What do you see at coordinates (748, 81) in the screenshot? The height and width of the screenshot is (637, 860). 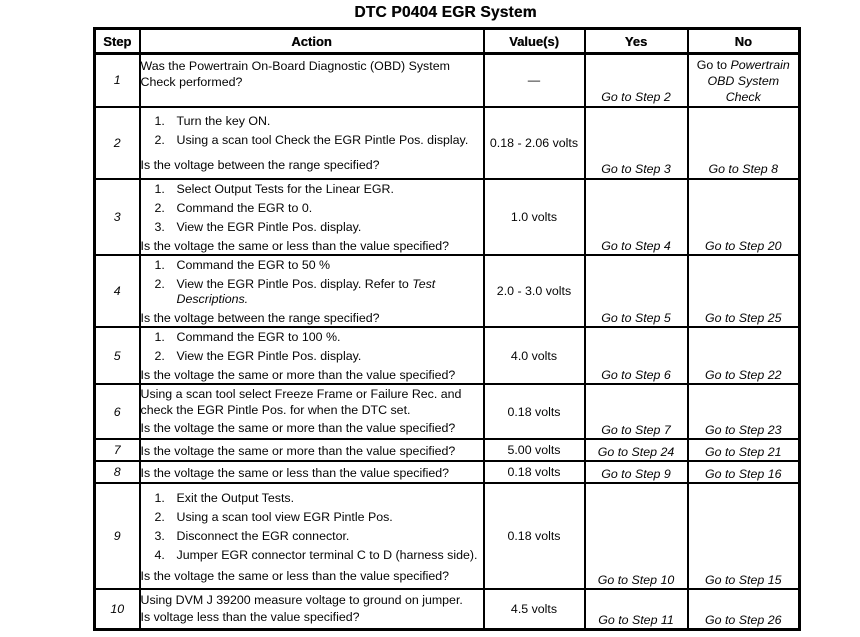 I see `italic-text: Powertrain OBD System Check` at bounding box center [748, 81].